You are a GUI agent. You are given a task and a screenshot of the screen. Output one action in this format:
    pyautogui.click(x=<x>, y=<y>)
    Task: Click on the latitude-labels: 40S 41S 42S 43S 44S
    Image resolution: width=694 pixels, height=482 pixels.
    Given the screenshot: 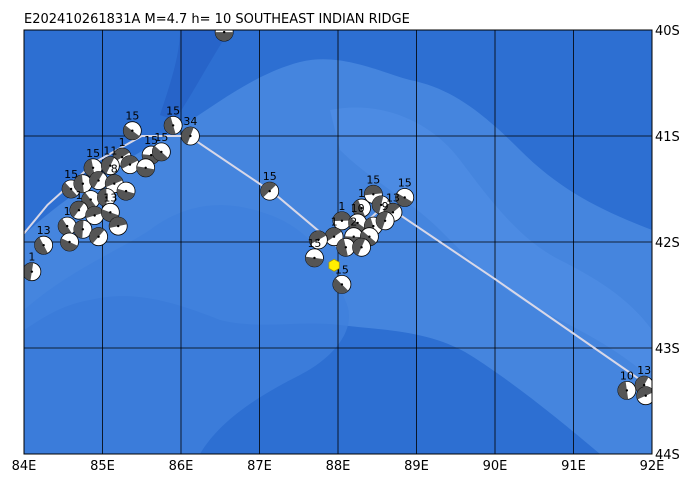 What is the action you would take?
    pyautogui.click(x=667, y=243)
    